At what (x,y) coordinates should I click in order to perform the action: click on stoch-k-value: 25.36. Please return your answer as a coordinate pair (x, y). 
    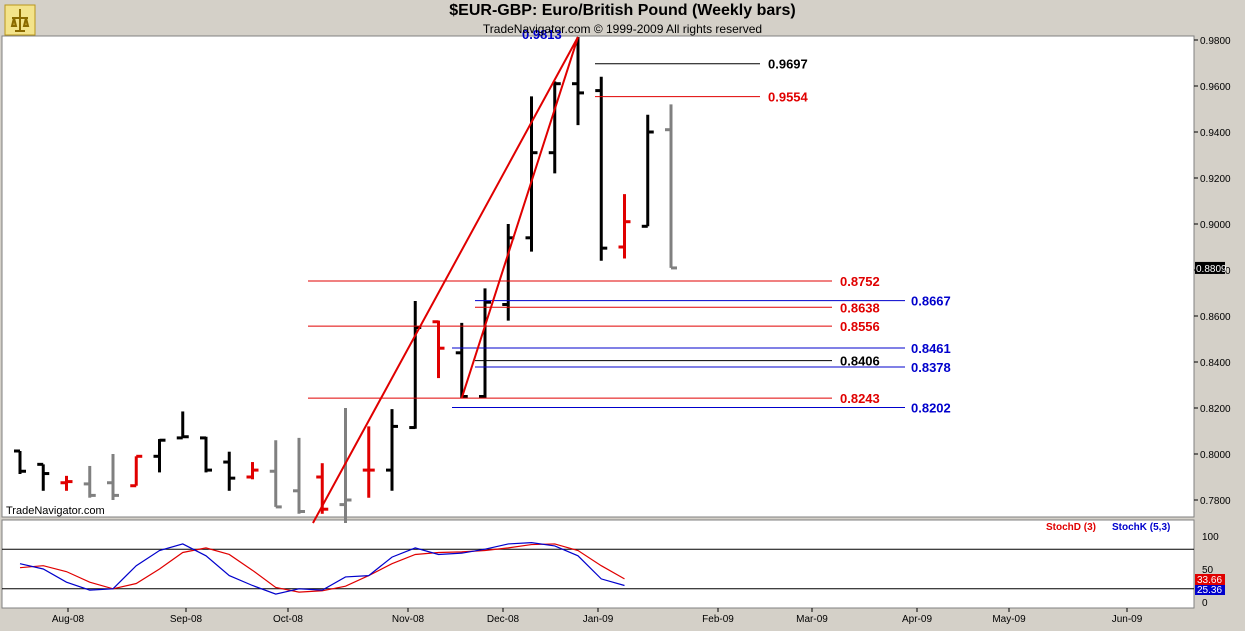
    Looking at the image, I should click on (1209, 590).